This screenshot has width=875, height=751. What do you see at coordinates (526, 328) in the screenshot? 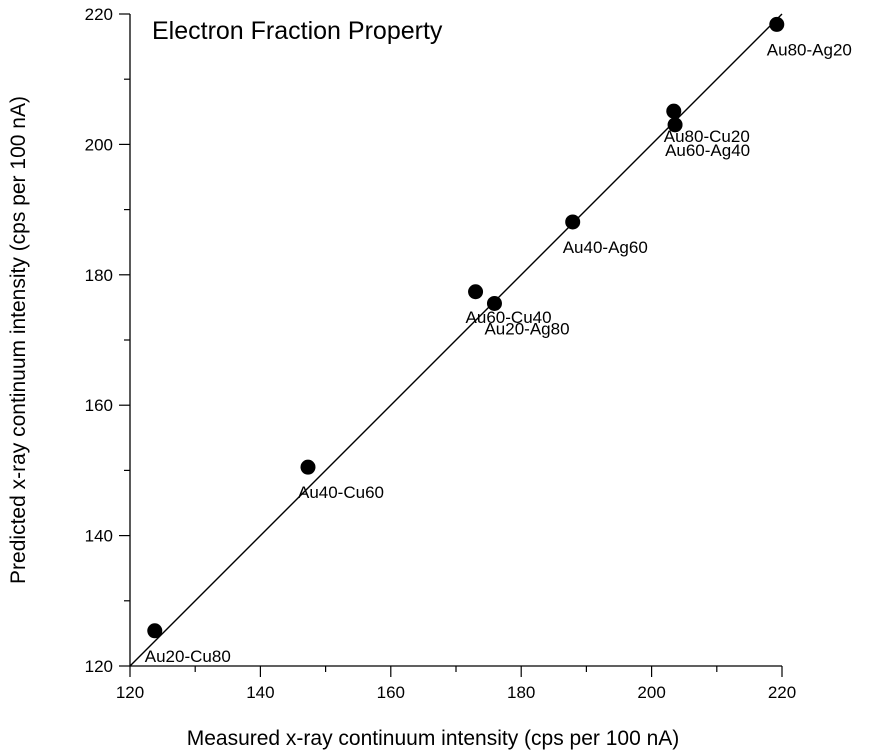
I see `data-point-label: Au20-Ag80` at bounding box center [526, 328].